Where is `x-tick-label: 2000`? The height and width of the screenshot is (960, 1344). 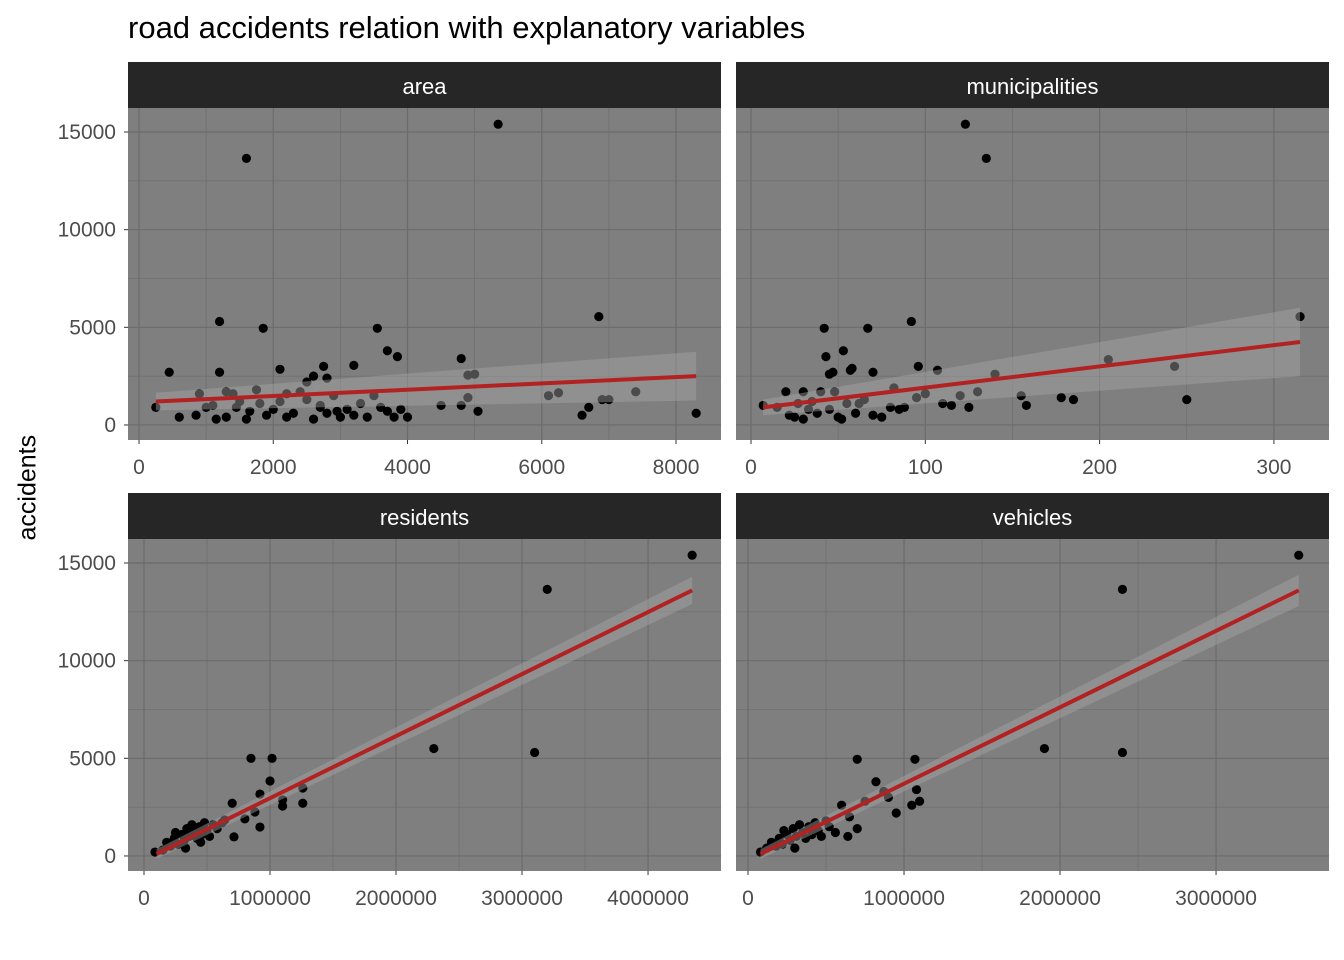
x-tick-label: 2000 is located at coordinates (273, 467).